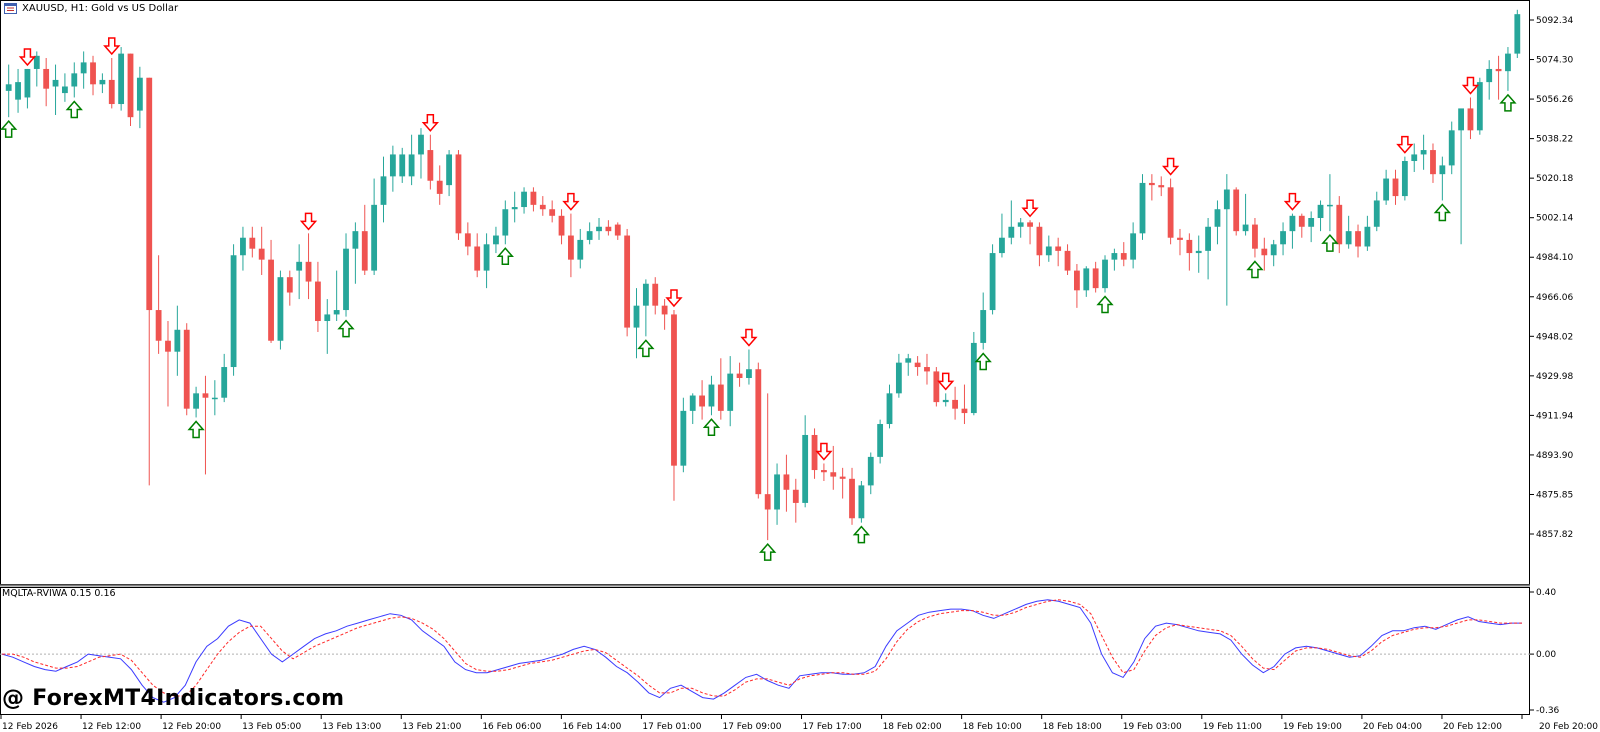  What do you see at coordinates (761, 651) in the screenshot?
I see `indicator-layer` at bounding box center [761, 651].